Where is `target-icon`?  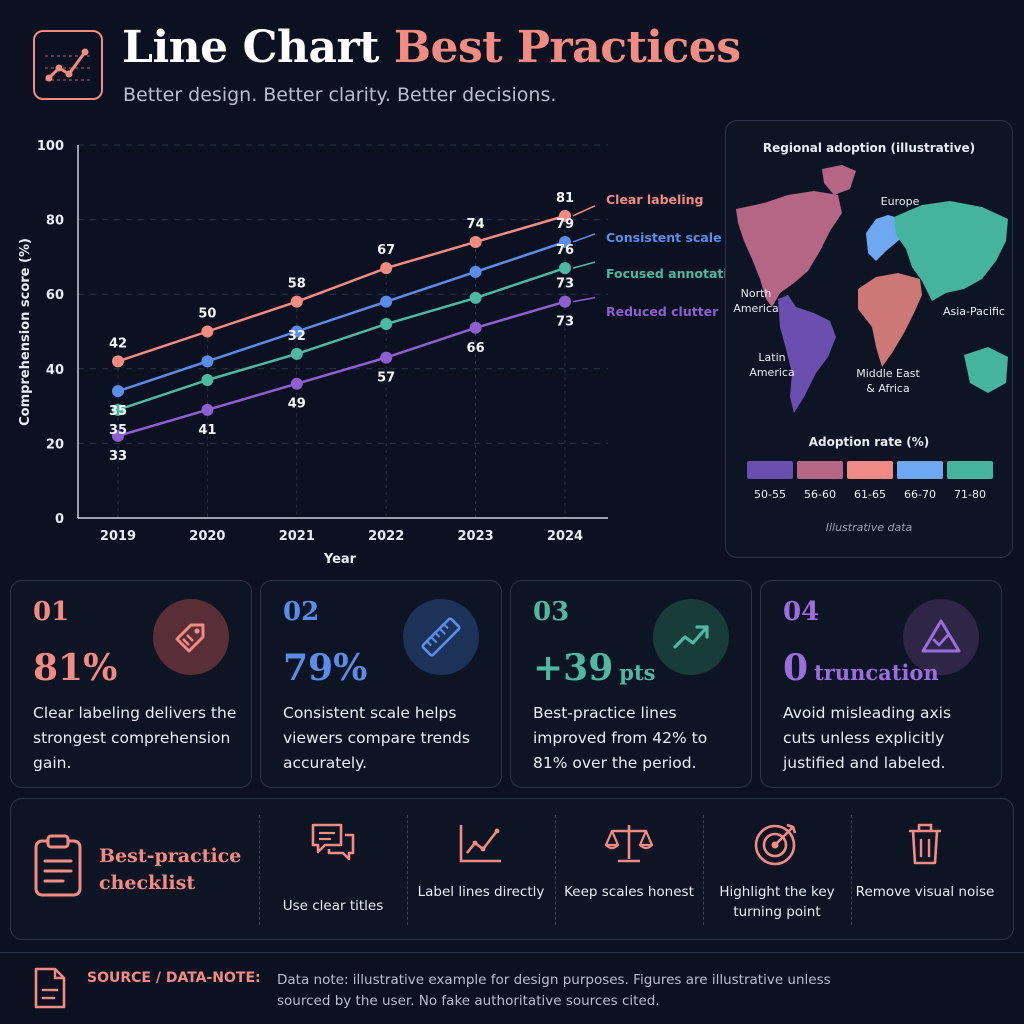 target-icon is located at coordinates (777, 846).